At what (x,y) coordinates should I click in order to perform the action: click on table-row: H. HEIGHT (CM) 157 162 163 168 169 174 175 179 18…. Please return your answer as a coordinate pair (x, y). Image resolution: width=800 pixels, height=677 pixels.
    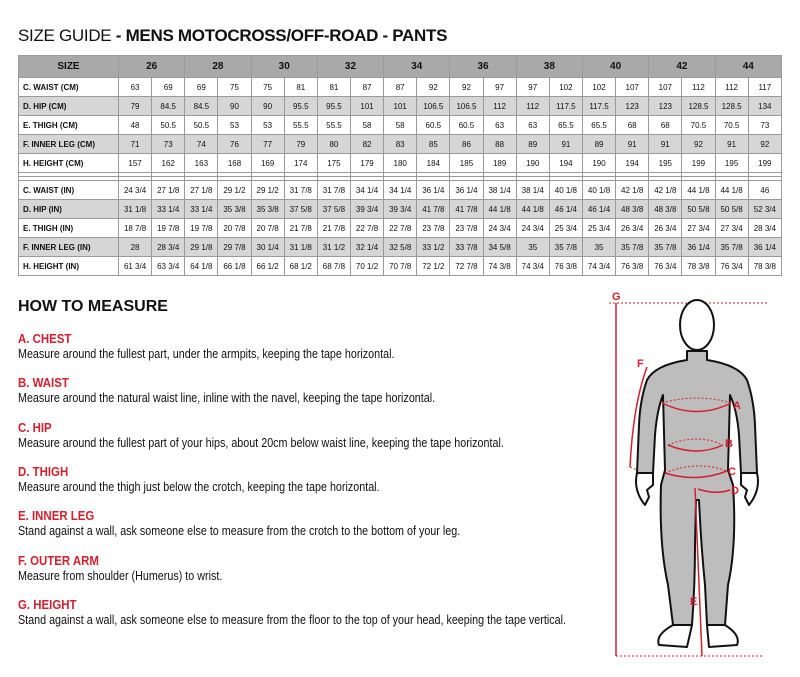
    Looking at the image, I should click on (400, 163).